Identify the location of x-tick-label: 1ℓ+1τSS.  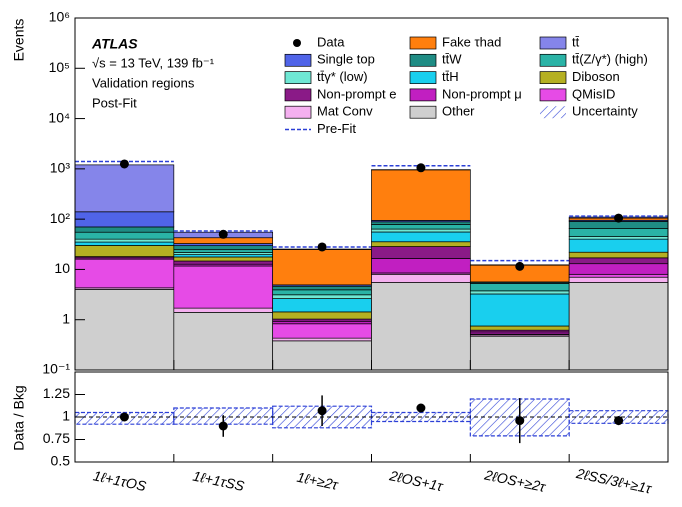
(218, 480).